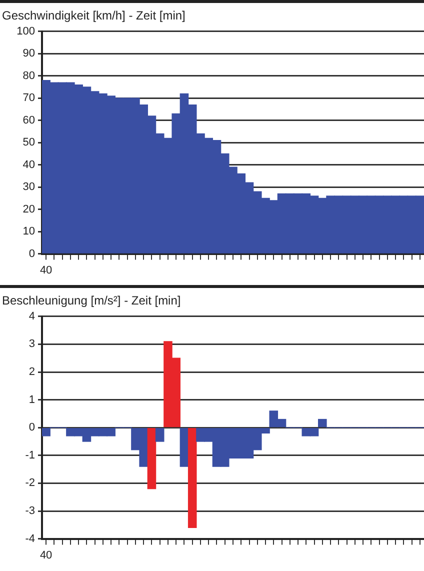 This screenshot has height=571, width=424. Describe the element at coordinates (91, 301) in the screenshot. I see `chart-title: Beschleunigung [m/s²] - Zeit [min]` at that location.